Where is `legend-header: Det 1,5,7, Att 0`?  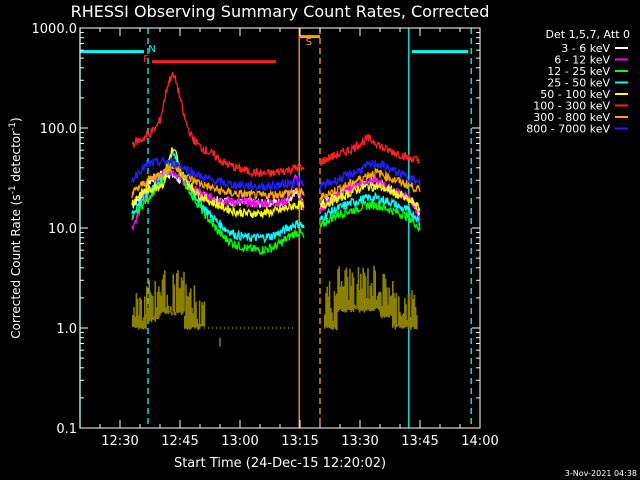 legend-header: Det 1,5,7, Att 0 is located at coordinates (588, 34).